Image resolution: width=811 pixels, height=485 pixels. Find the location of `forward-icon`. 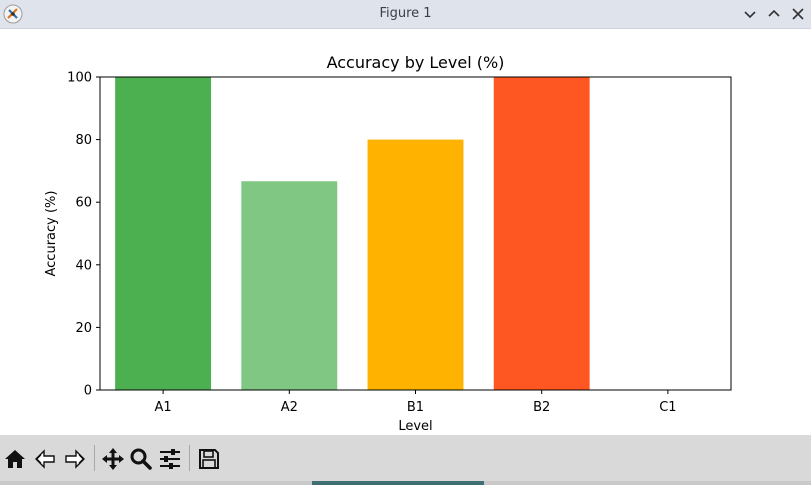

forward-icon is located at coordinates (75, 459).